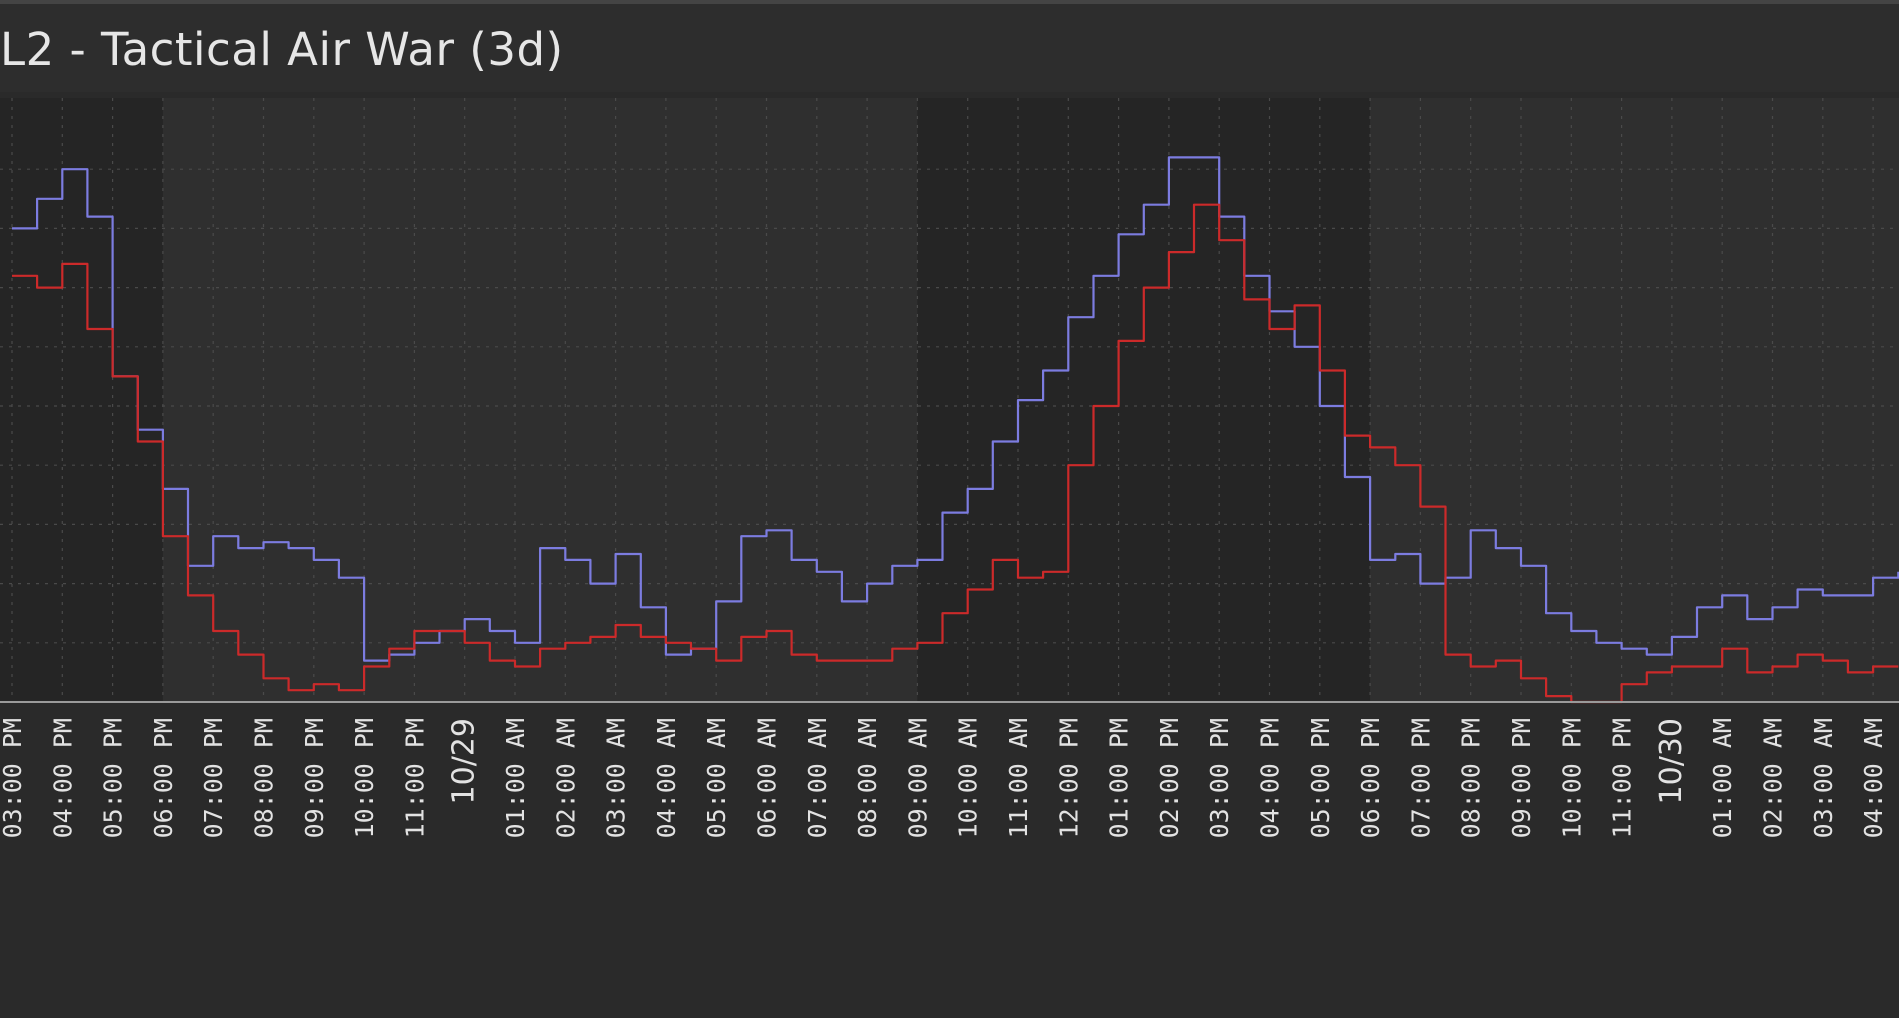  I want to click on panel-title: L2 - Tactical Air War (3d), so click(282, 49).